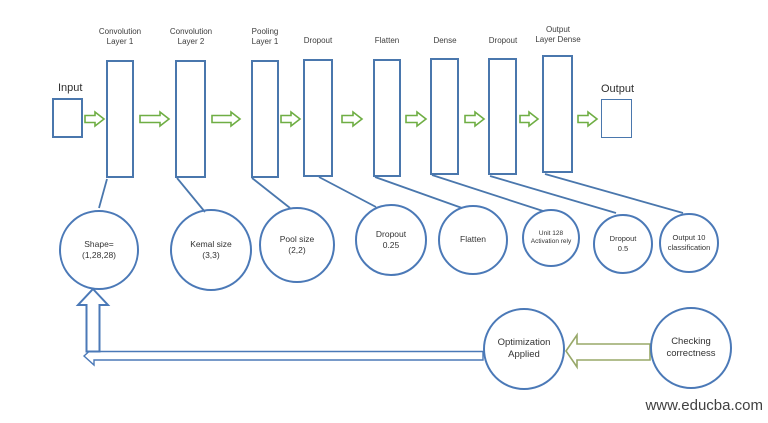 The width and height of the screenshot is (768, 423). What do you see at coordinates (616, 118) in the screenshot?
I see `output-box` at bounding box center [616, 118].